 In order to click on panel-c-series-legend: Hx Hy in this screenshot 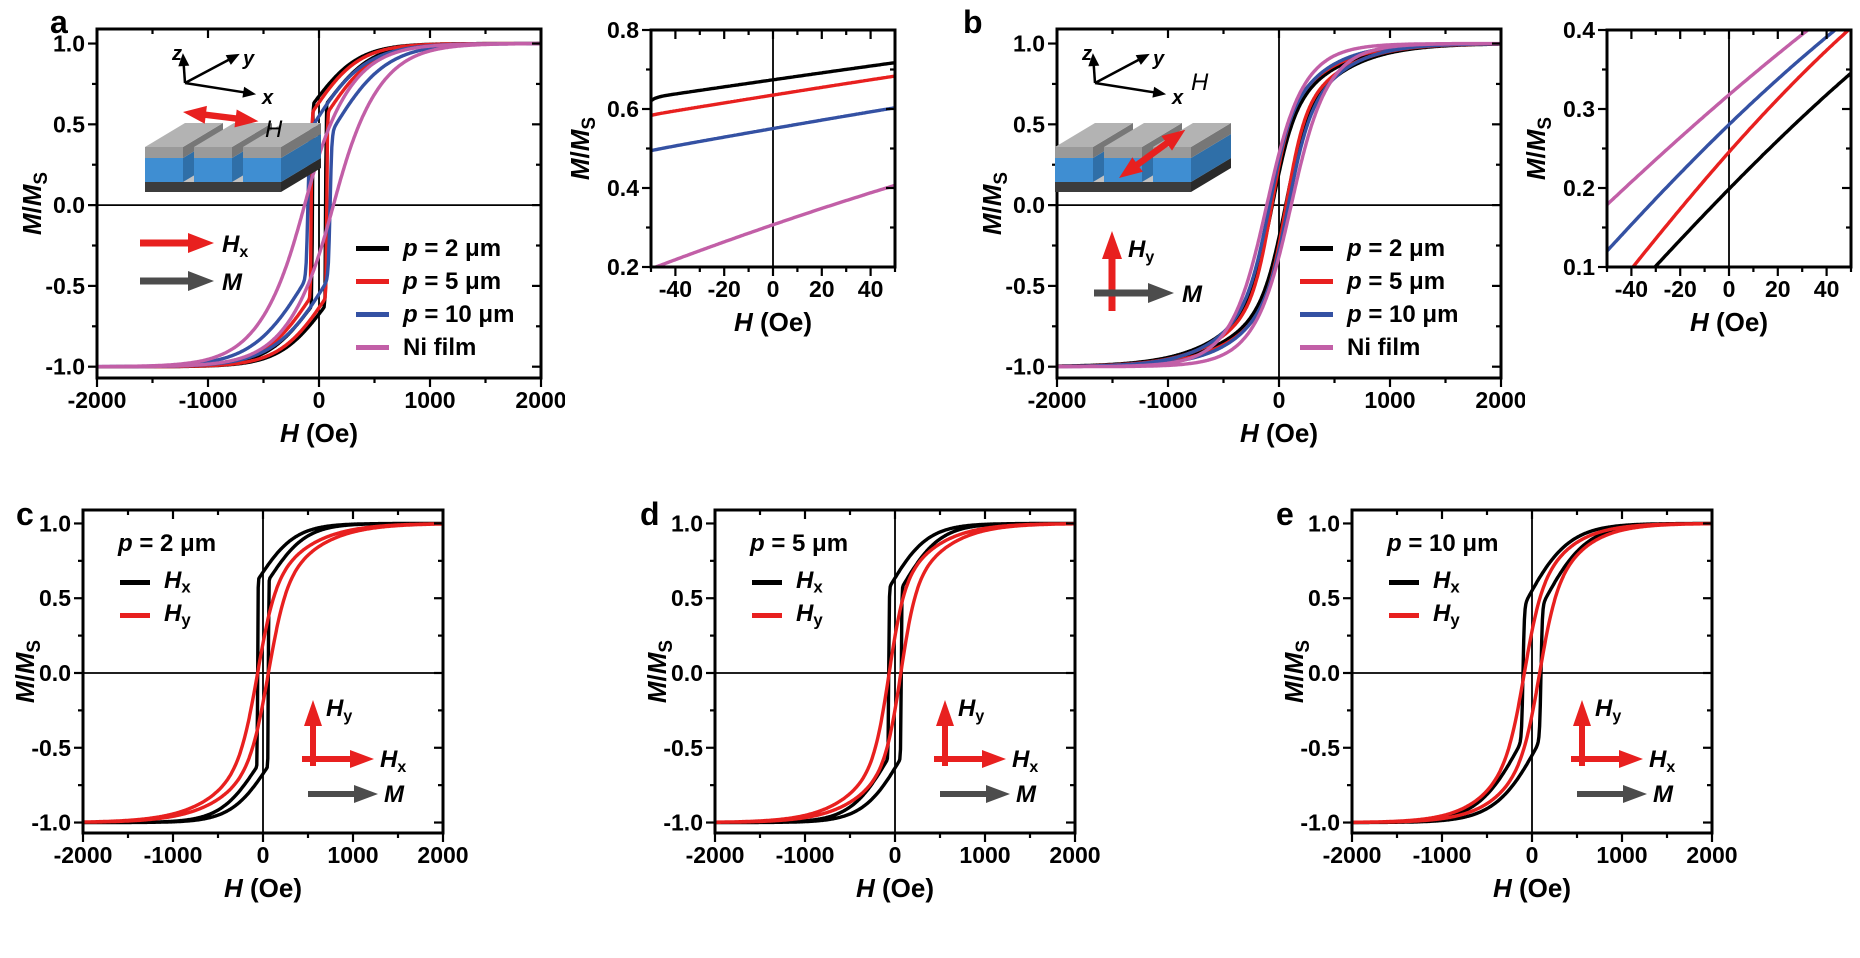, I will do `click(155, 599)`.